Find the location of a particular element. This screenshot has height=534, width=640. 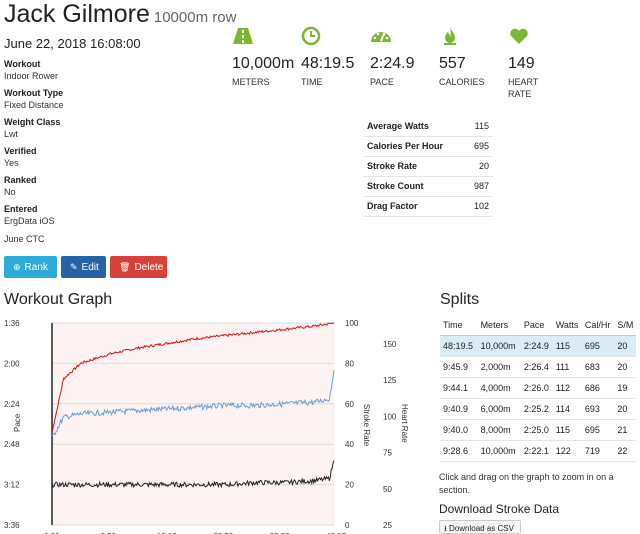

meta-label: Workout is located at coordinates (22, 64).